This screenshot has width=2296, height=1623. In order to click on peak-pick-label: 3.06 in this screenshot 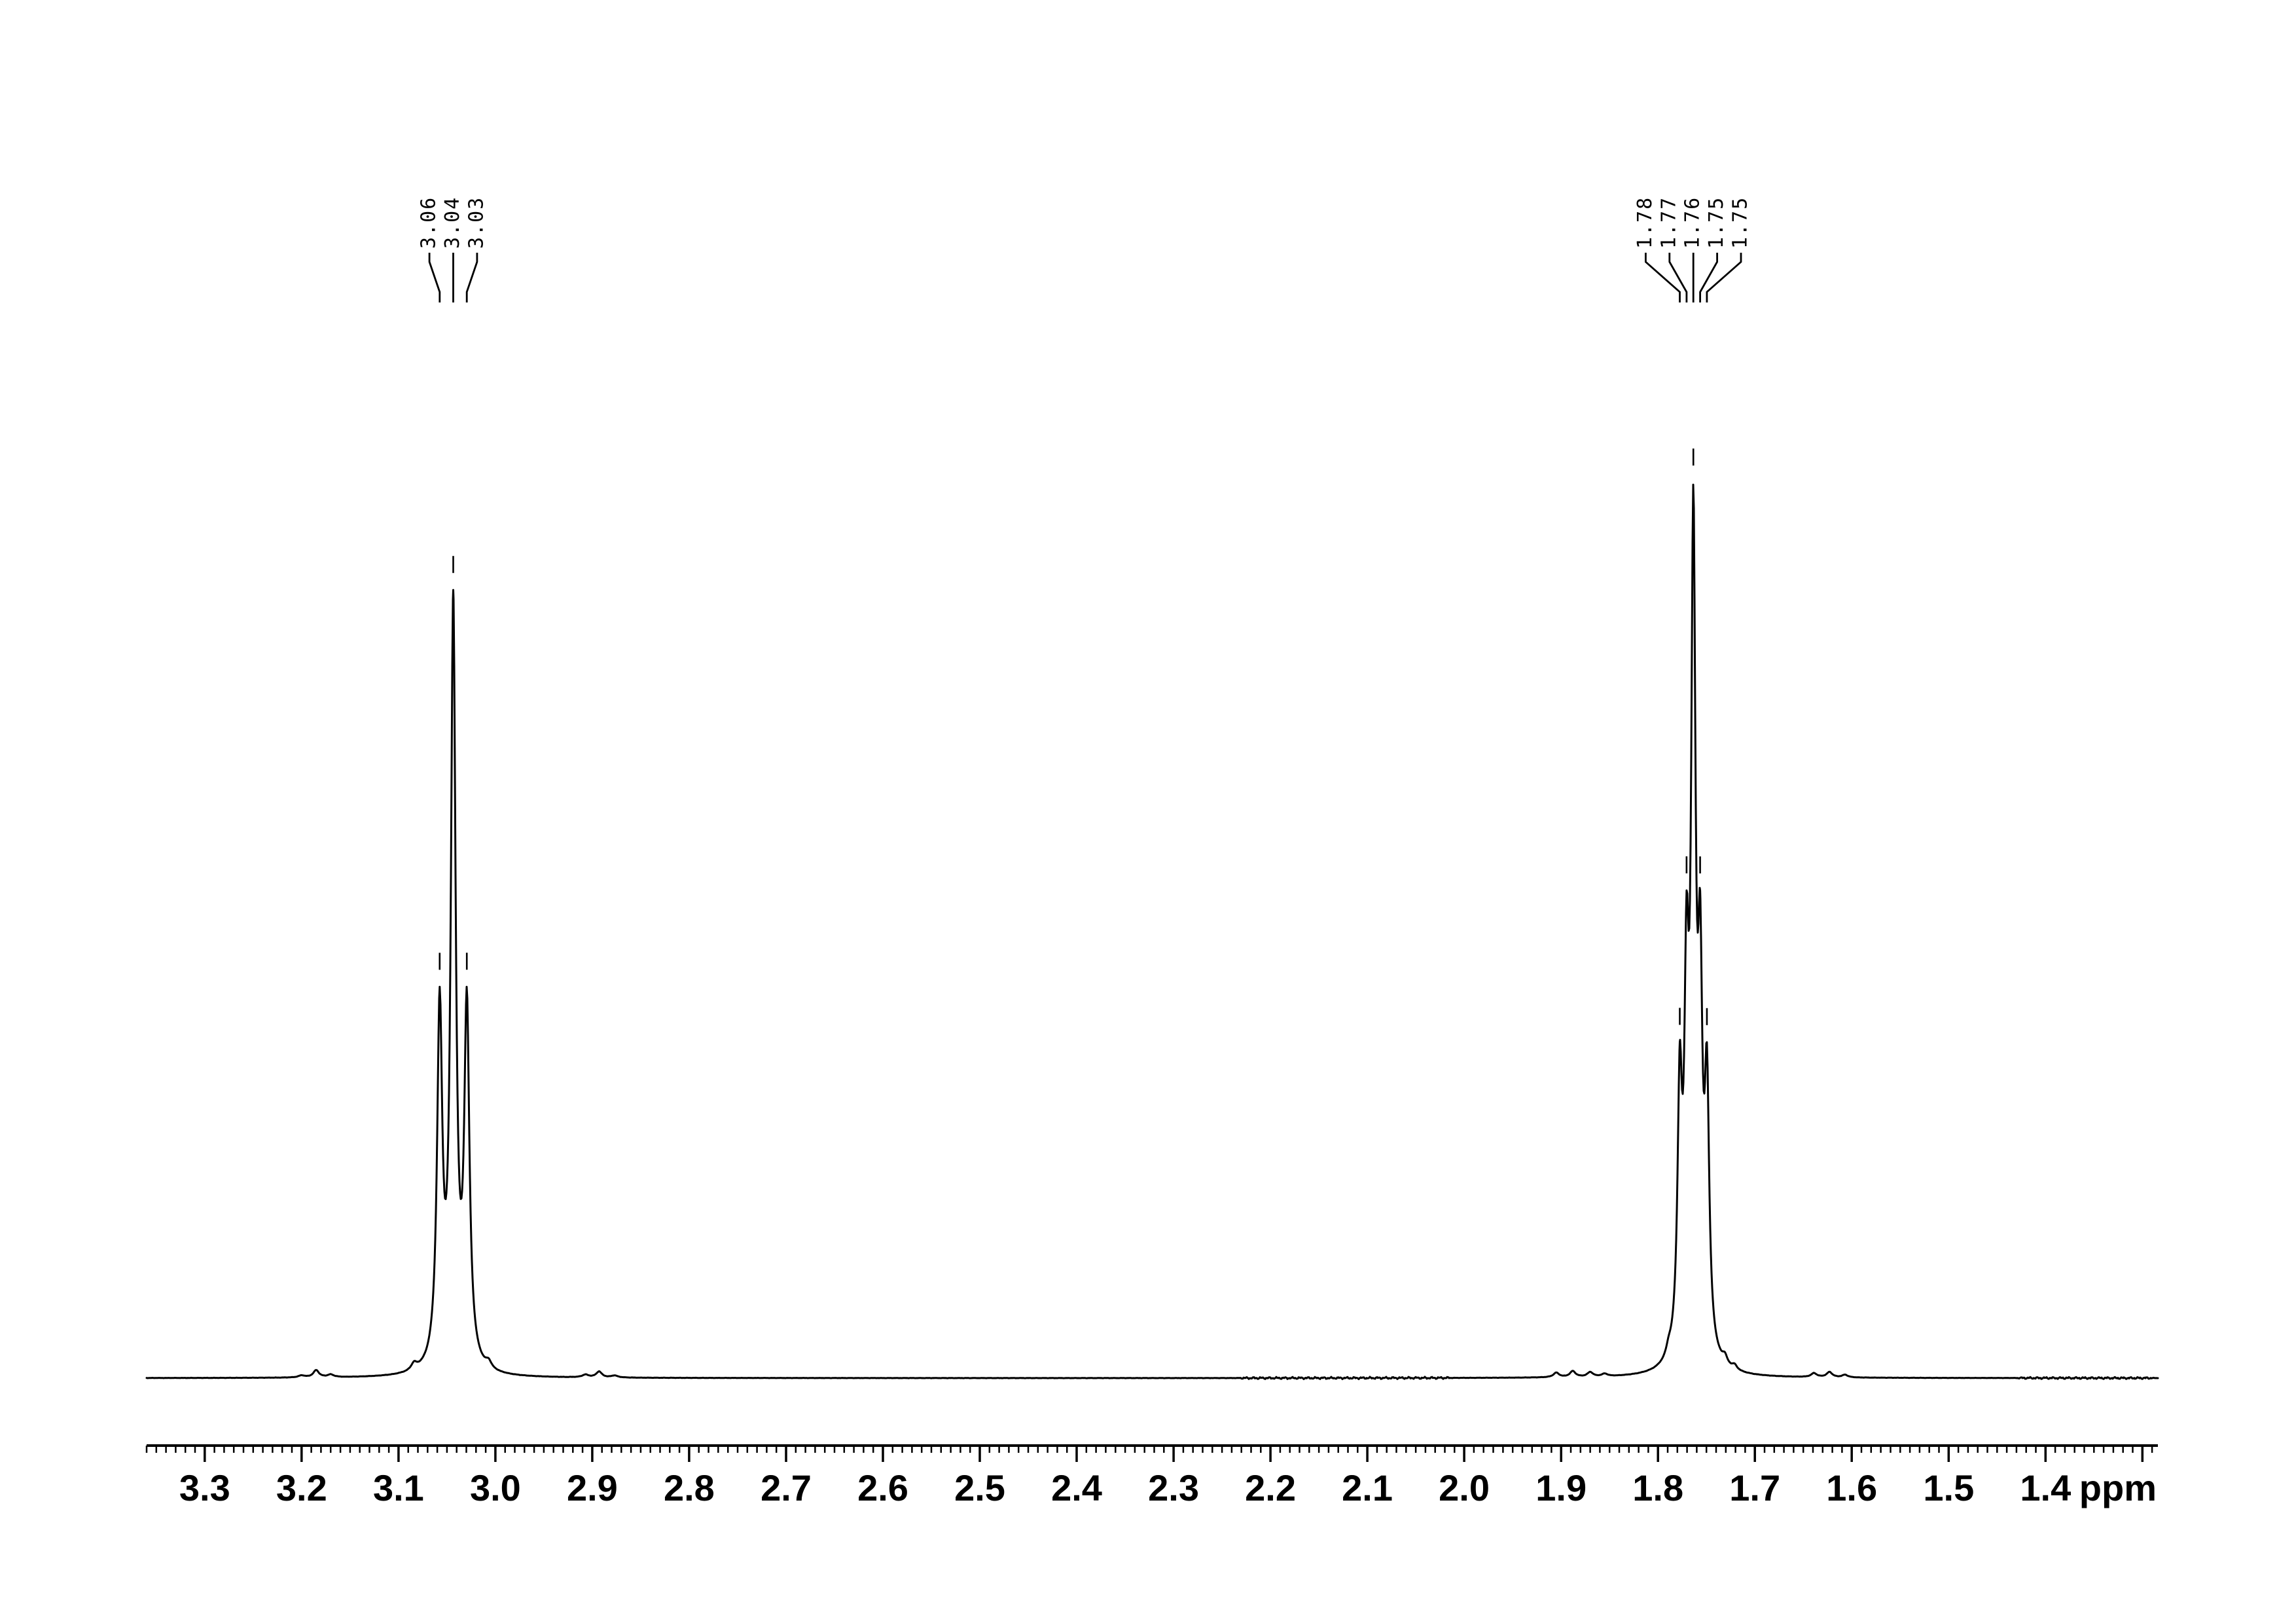, I will do `click(429, 222)`.